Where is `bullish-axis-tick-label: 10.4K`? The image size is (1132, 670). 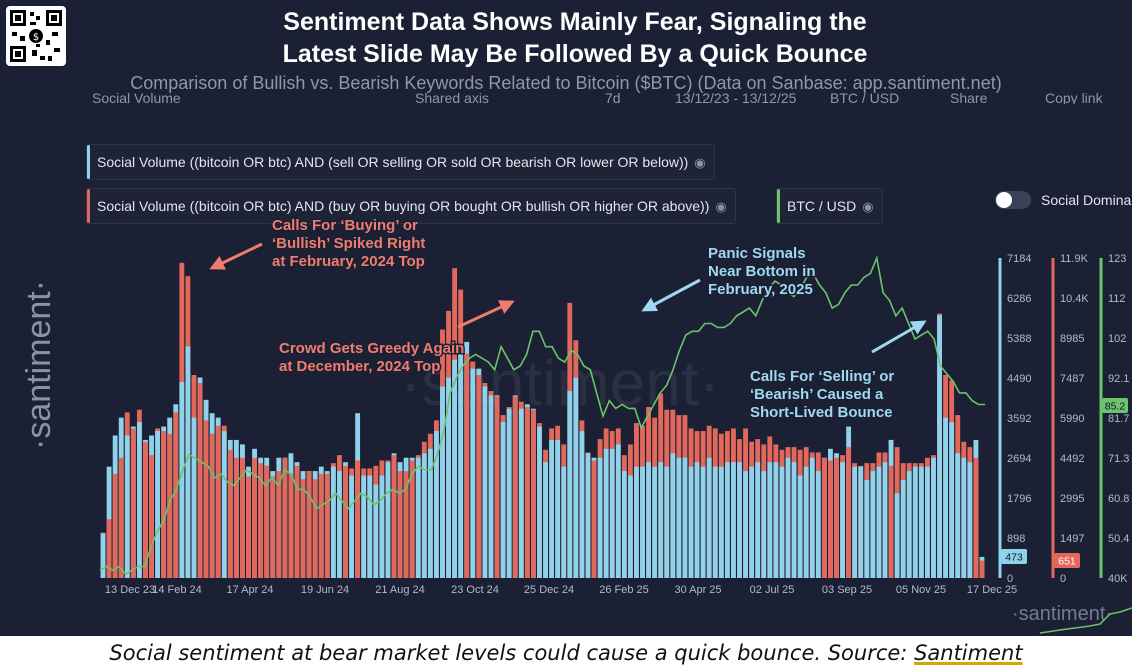
bullish-axis-tick-label: 10.4K is located at coordinates (1074, 299).